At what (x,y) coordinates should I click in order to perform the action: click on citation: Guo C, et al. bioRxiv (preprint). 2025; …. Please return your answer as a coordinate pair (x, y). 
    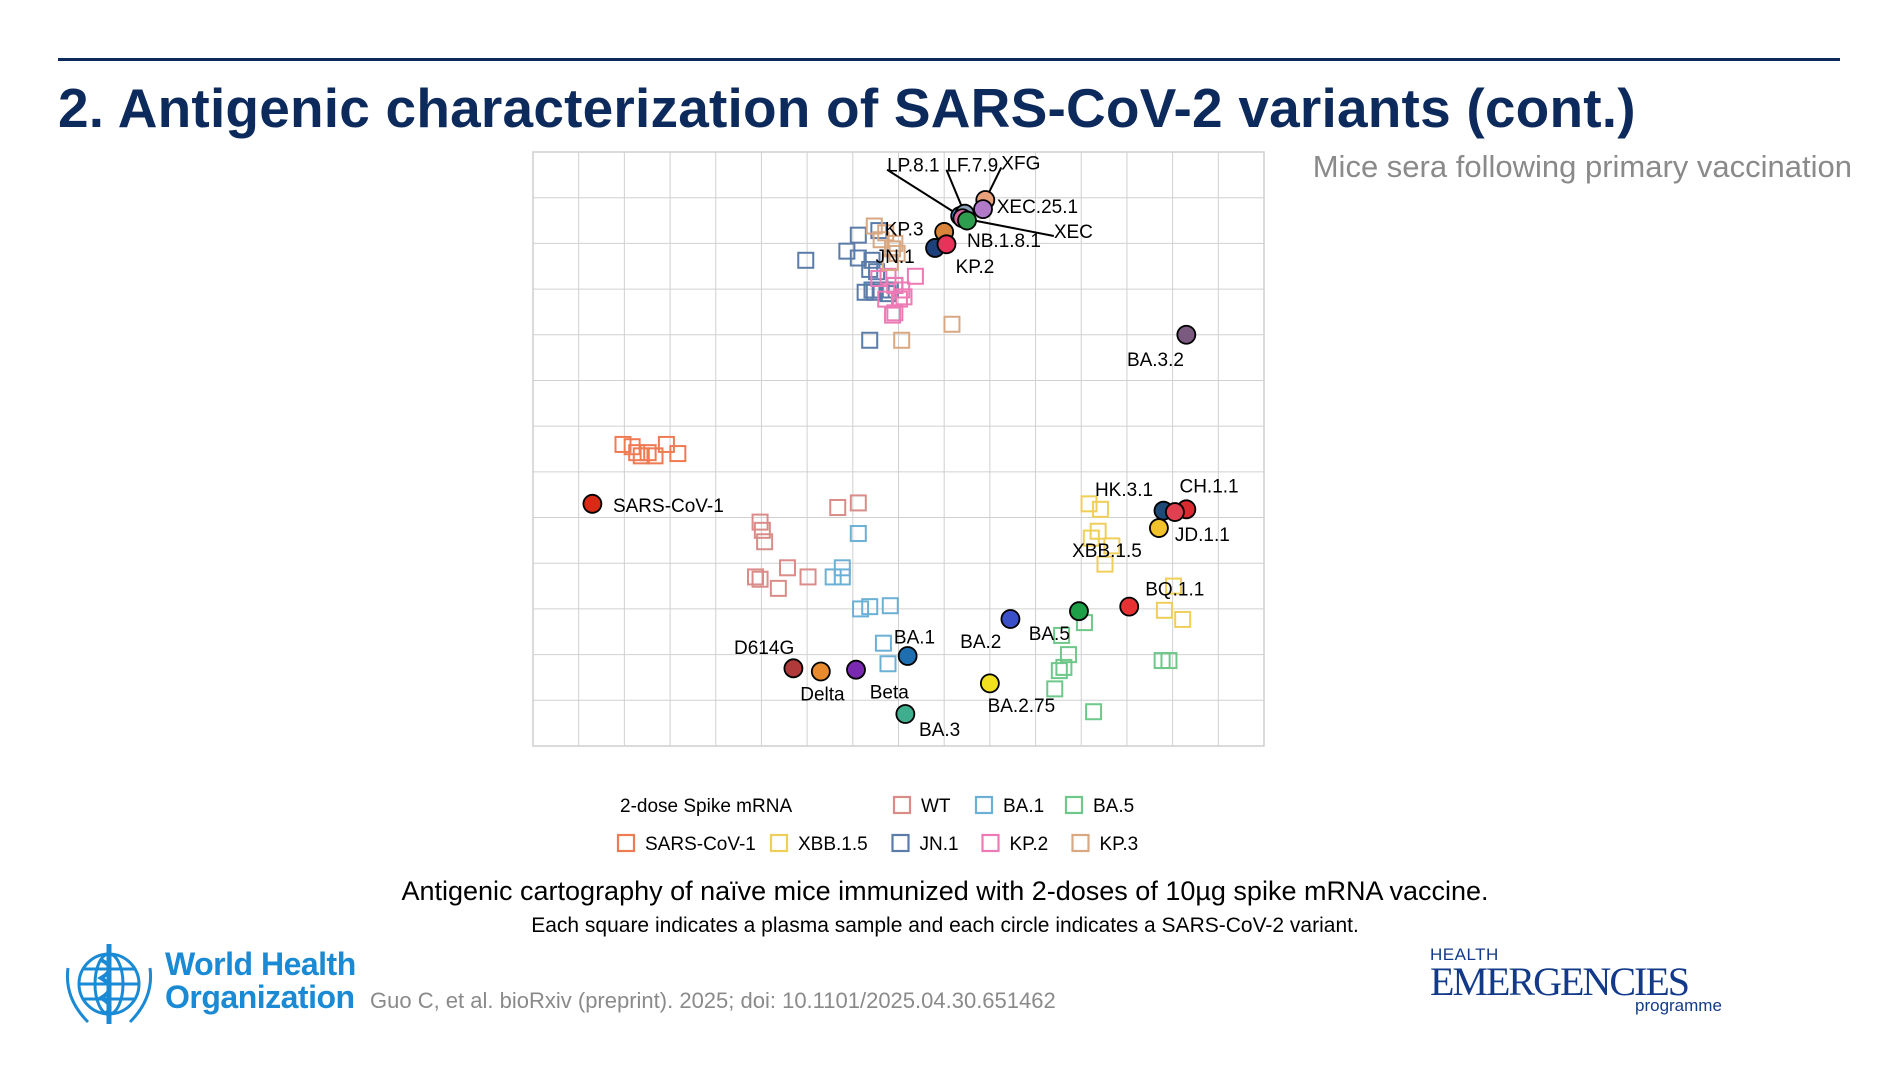
    Looking at the image, I should click on (713, 1000).